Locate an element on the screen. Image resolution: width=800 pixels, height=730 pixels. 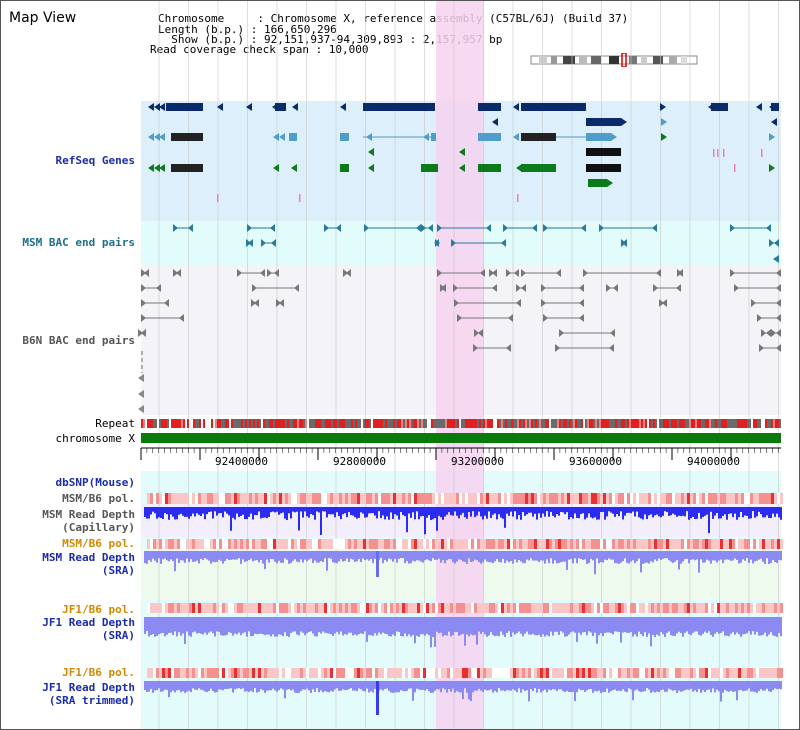
axis-tick-label: 92800000 is located at coordinates (359, 461).